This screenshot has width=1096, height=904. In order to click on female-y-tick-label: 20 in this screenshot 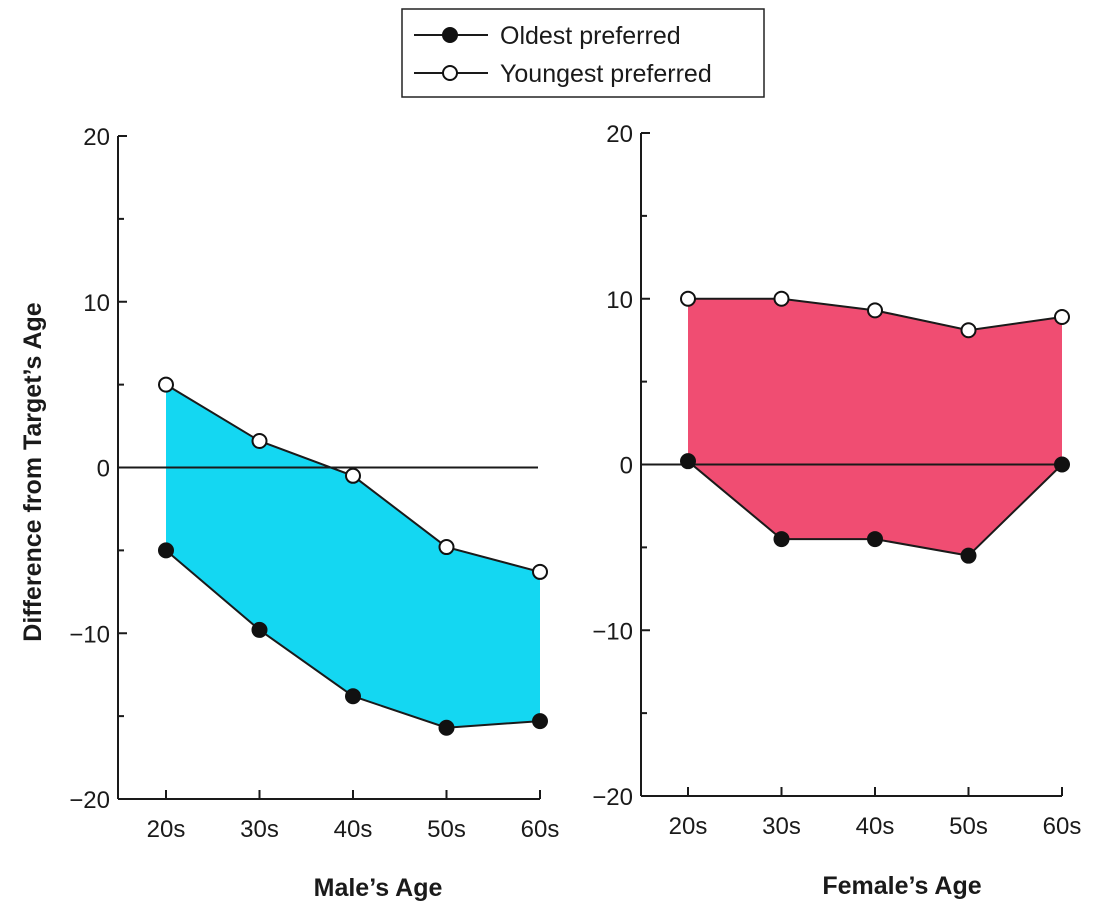, I will do `click(619, 134)`.